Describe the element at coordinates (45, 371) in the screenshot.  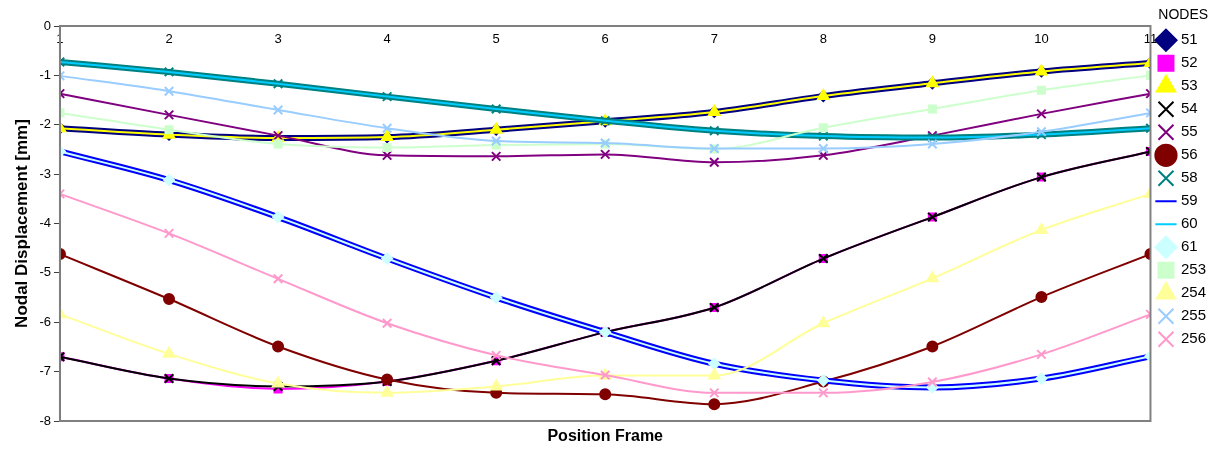
I see `y-tick-label: -7` at that location.